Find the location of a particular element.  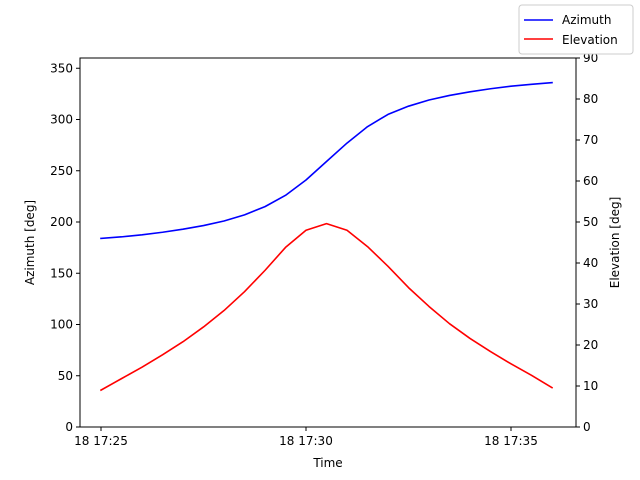

right-tick-label: 30 is located at coordinates (590, 304).